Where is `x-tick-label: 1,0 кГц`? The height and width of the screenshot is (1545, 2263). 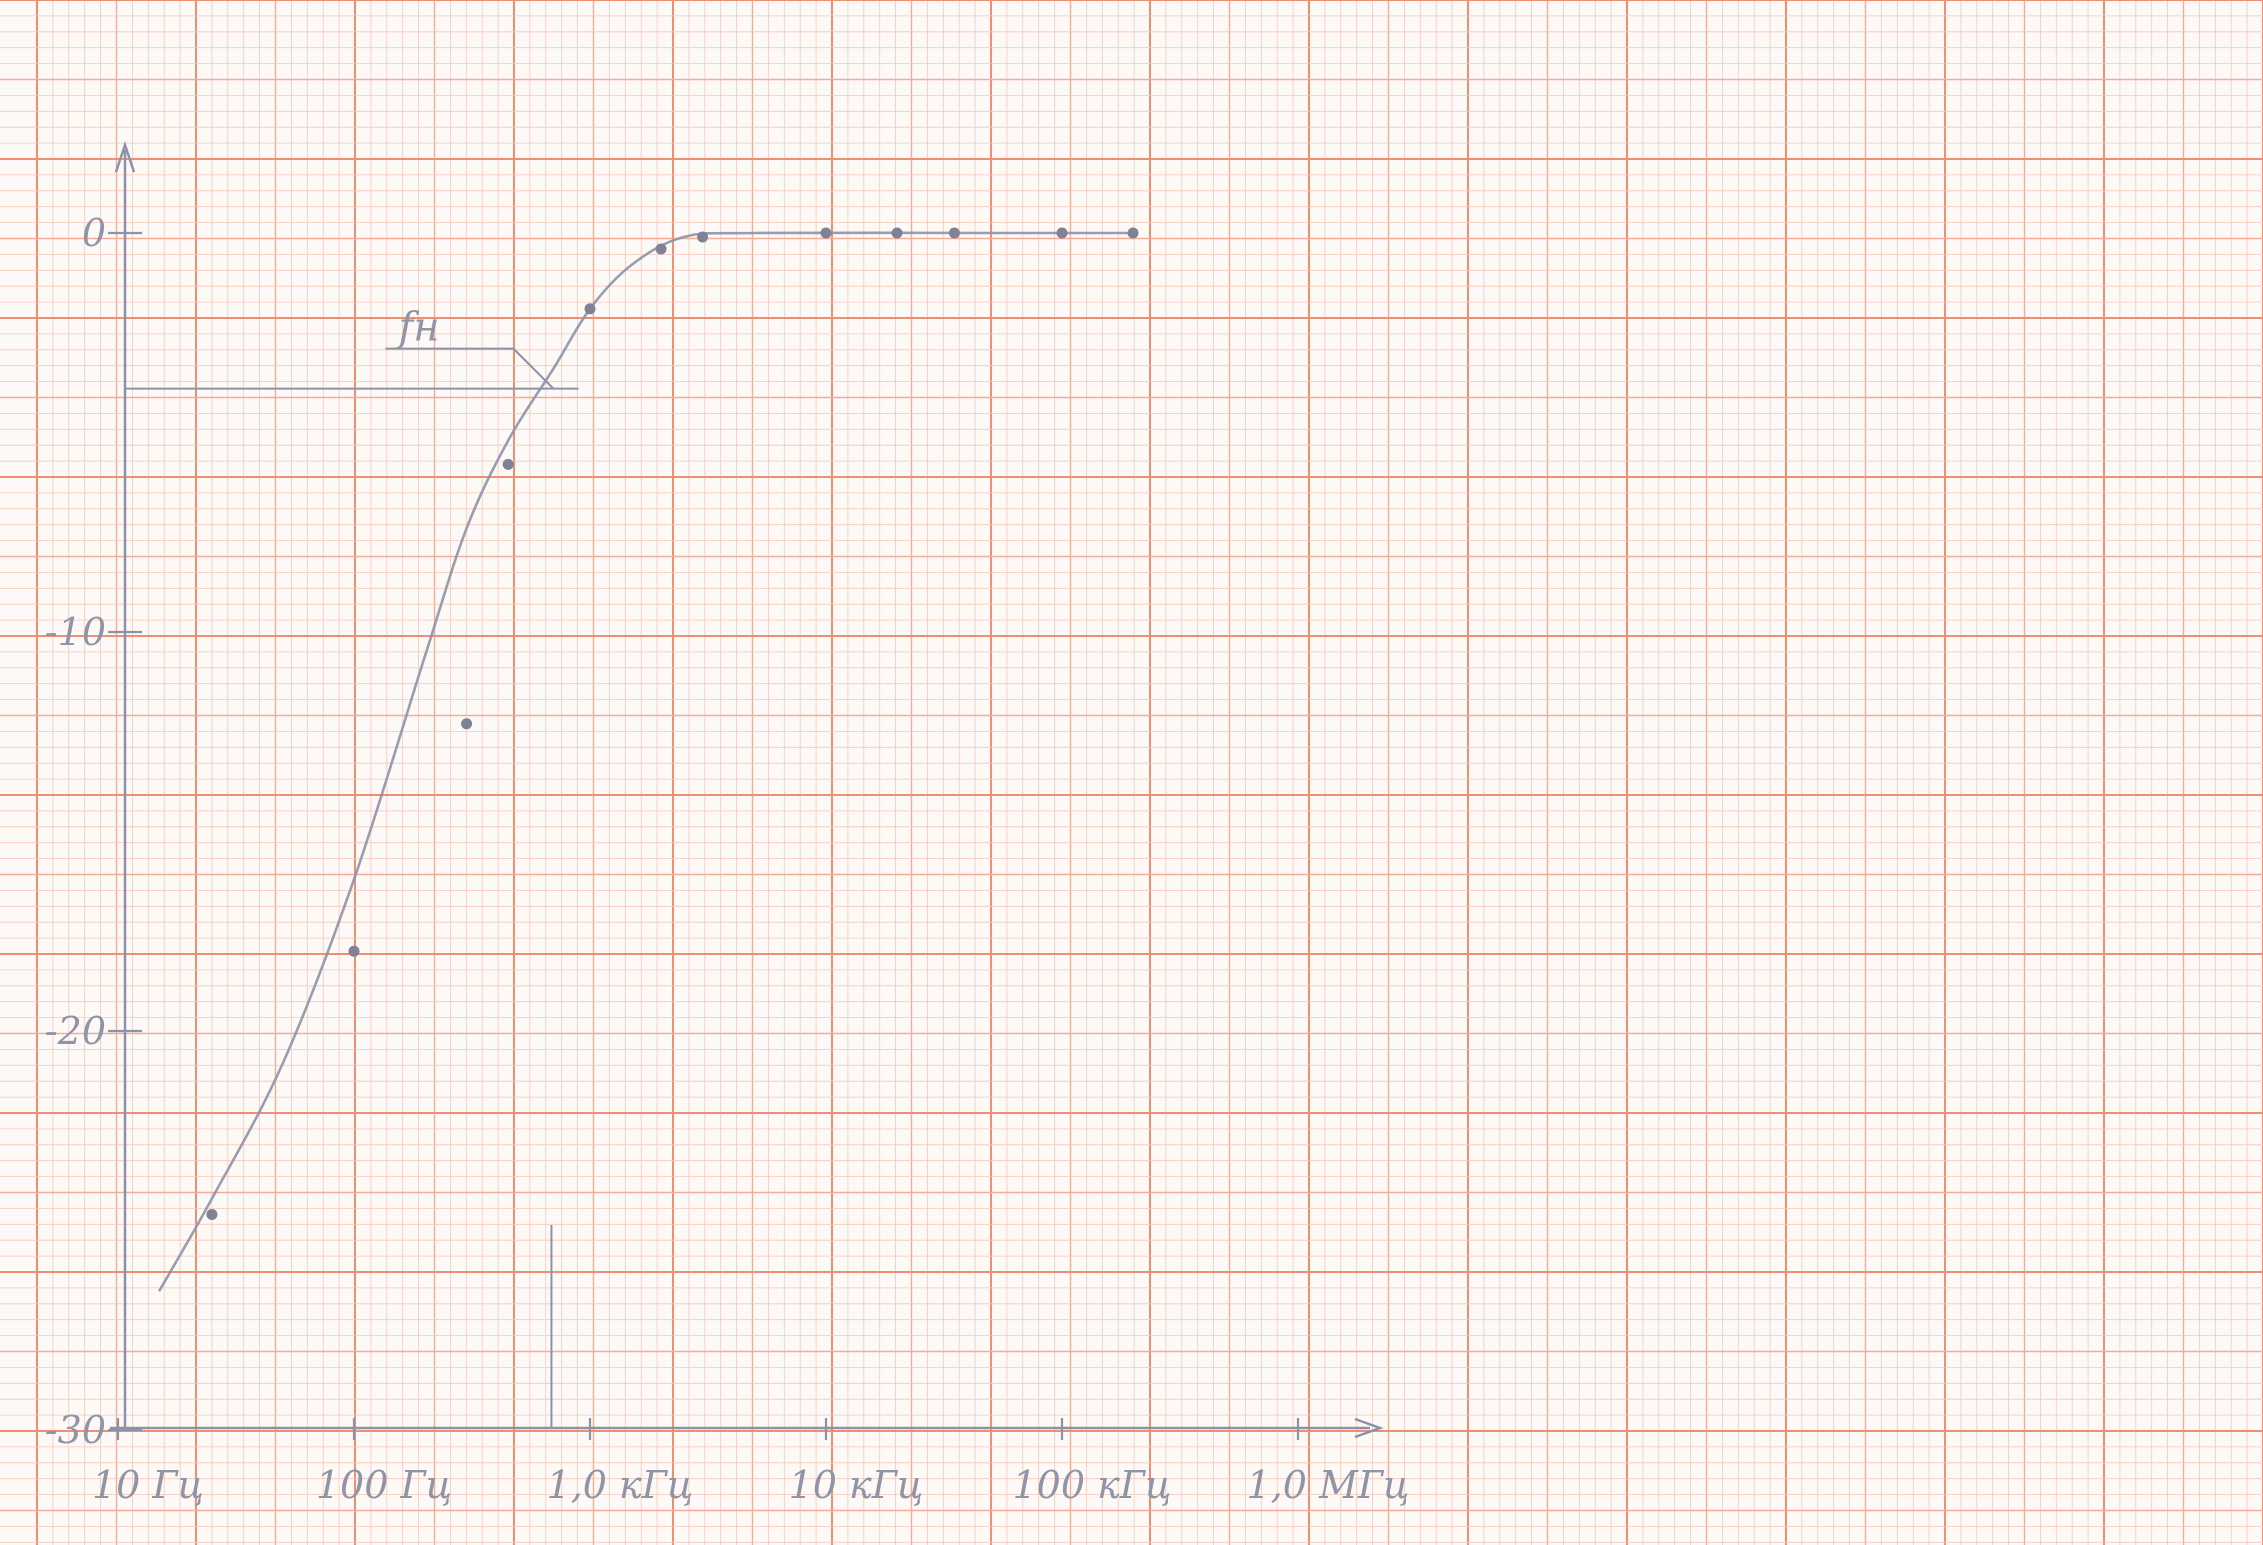 x-tick-label: 1,0 кГц is located at coordinates (620, 1485).